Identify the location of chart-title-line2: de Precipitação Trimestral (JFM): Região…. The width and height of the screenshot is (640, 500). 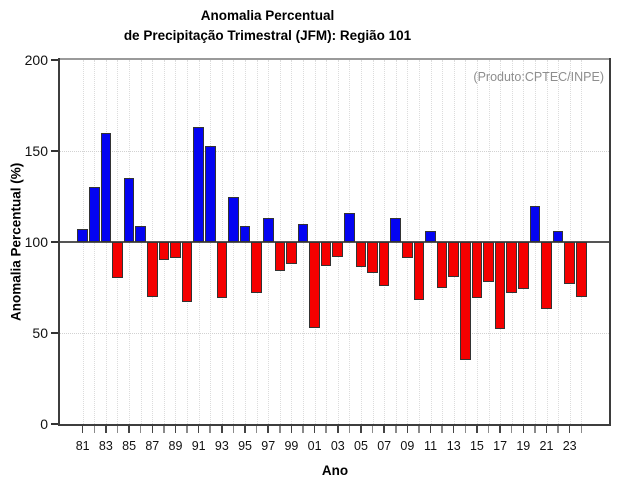
(267, 35).